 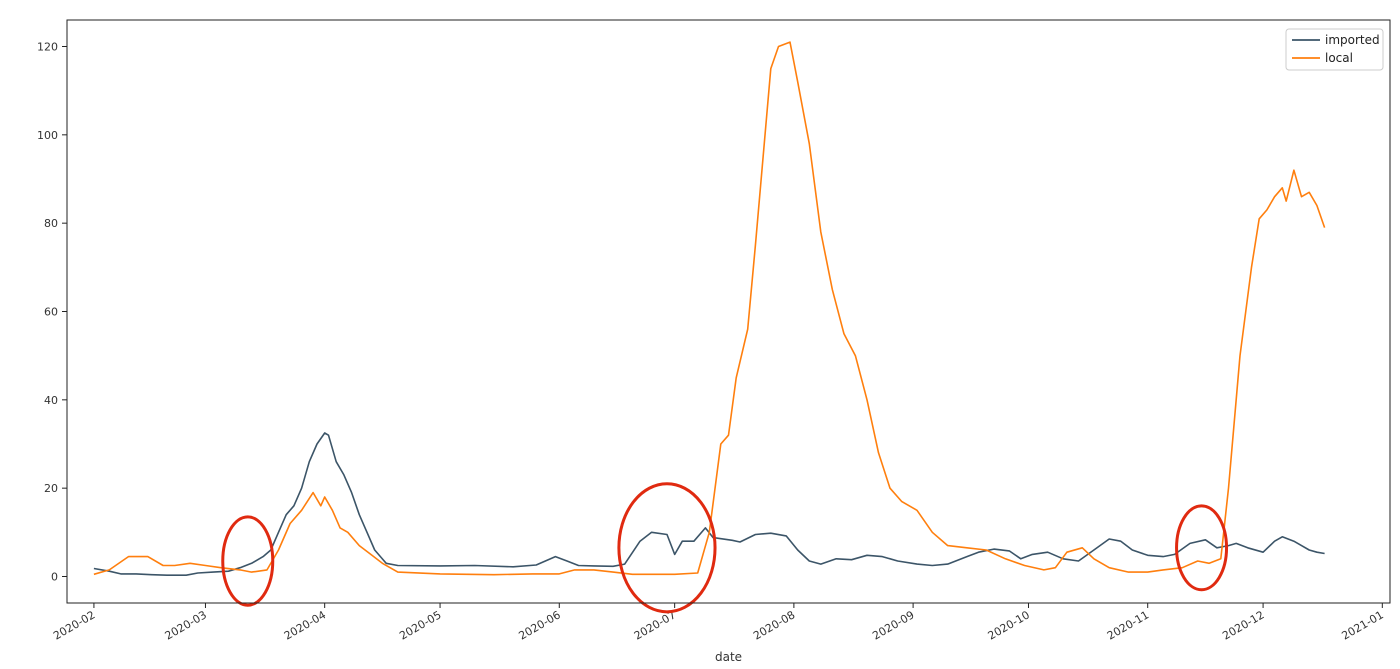 I want to click on x-tick-label: 2020-02, so click(x=74, y=625).